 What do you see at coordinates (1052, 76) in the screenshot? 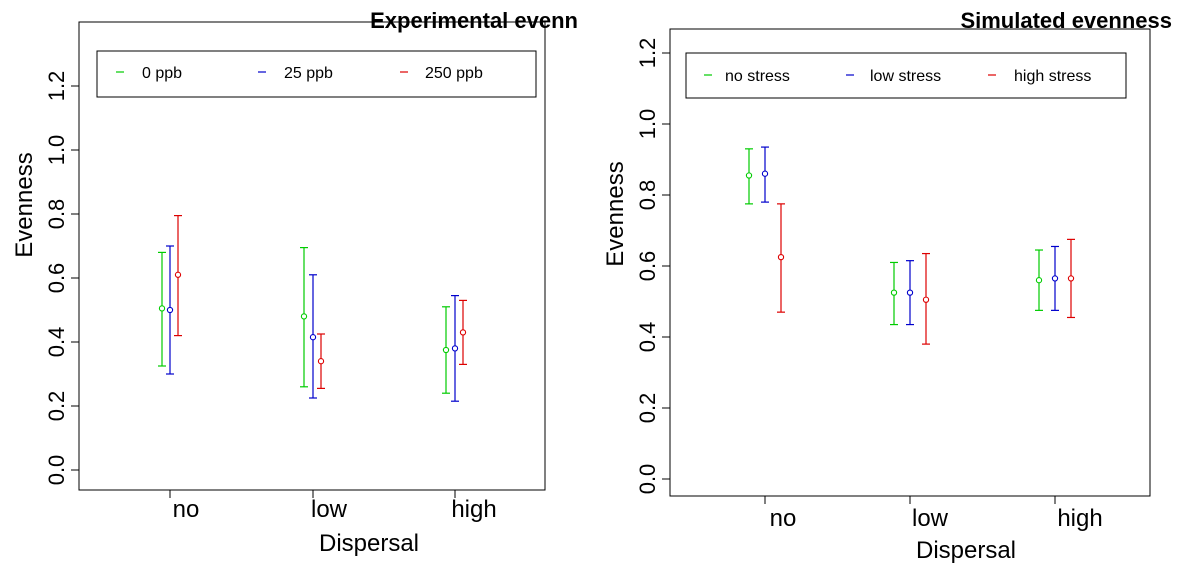
I see `legend-label: high stress` at bounding box center [1052, 76].